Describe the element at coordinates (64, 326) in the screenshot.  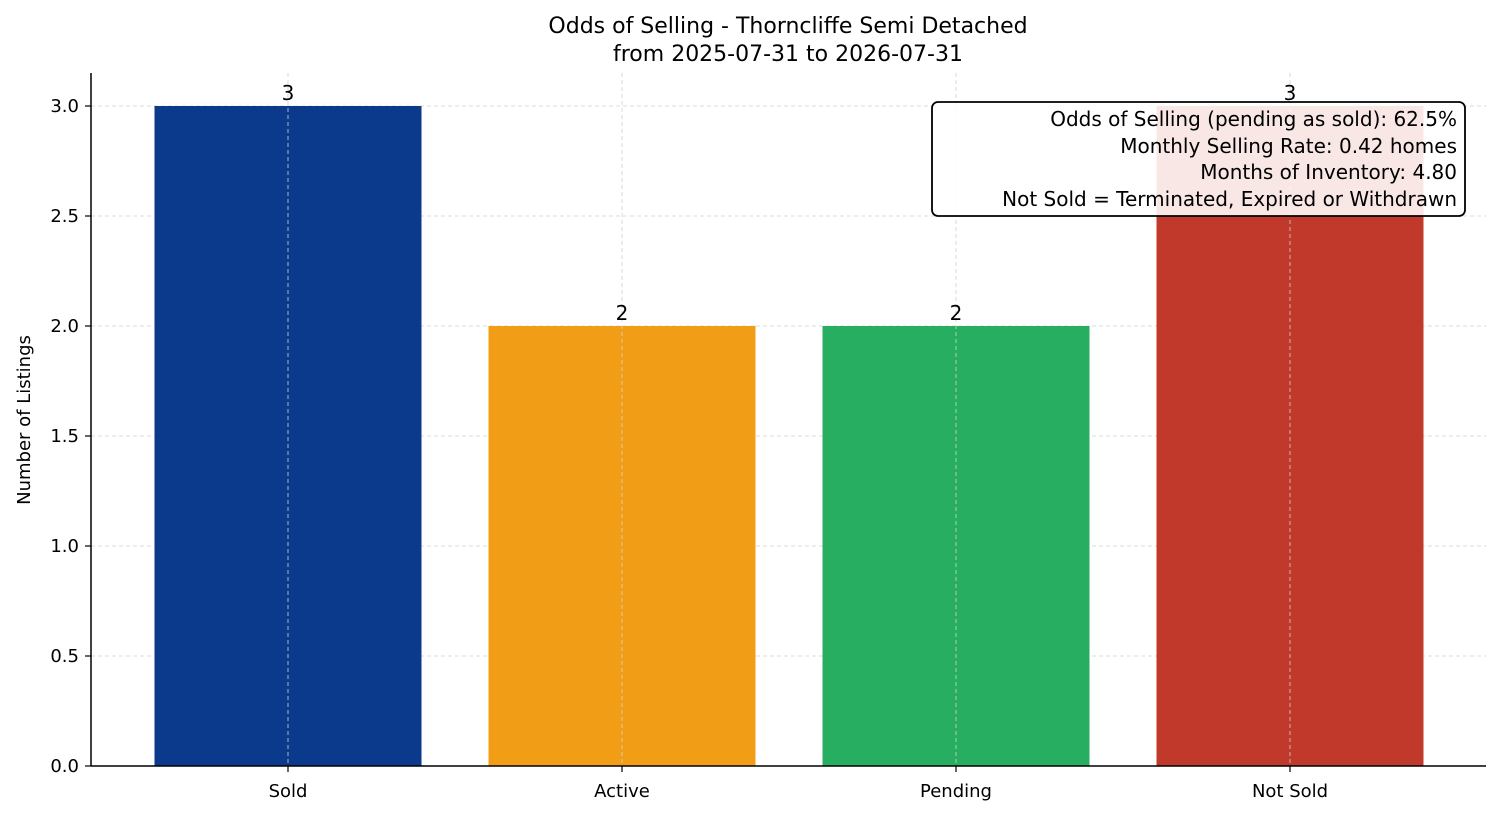
I see `y-tick-label: 2.0` at that location.